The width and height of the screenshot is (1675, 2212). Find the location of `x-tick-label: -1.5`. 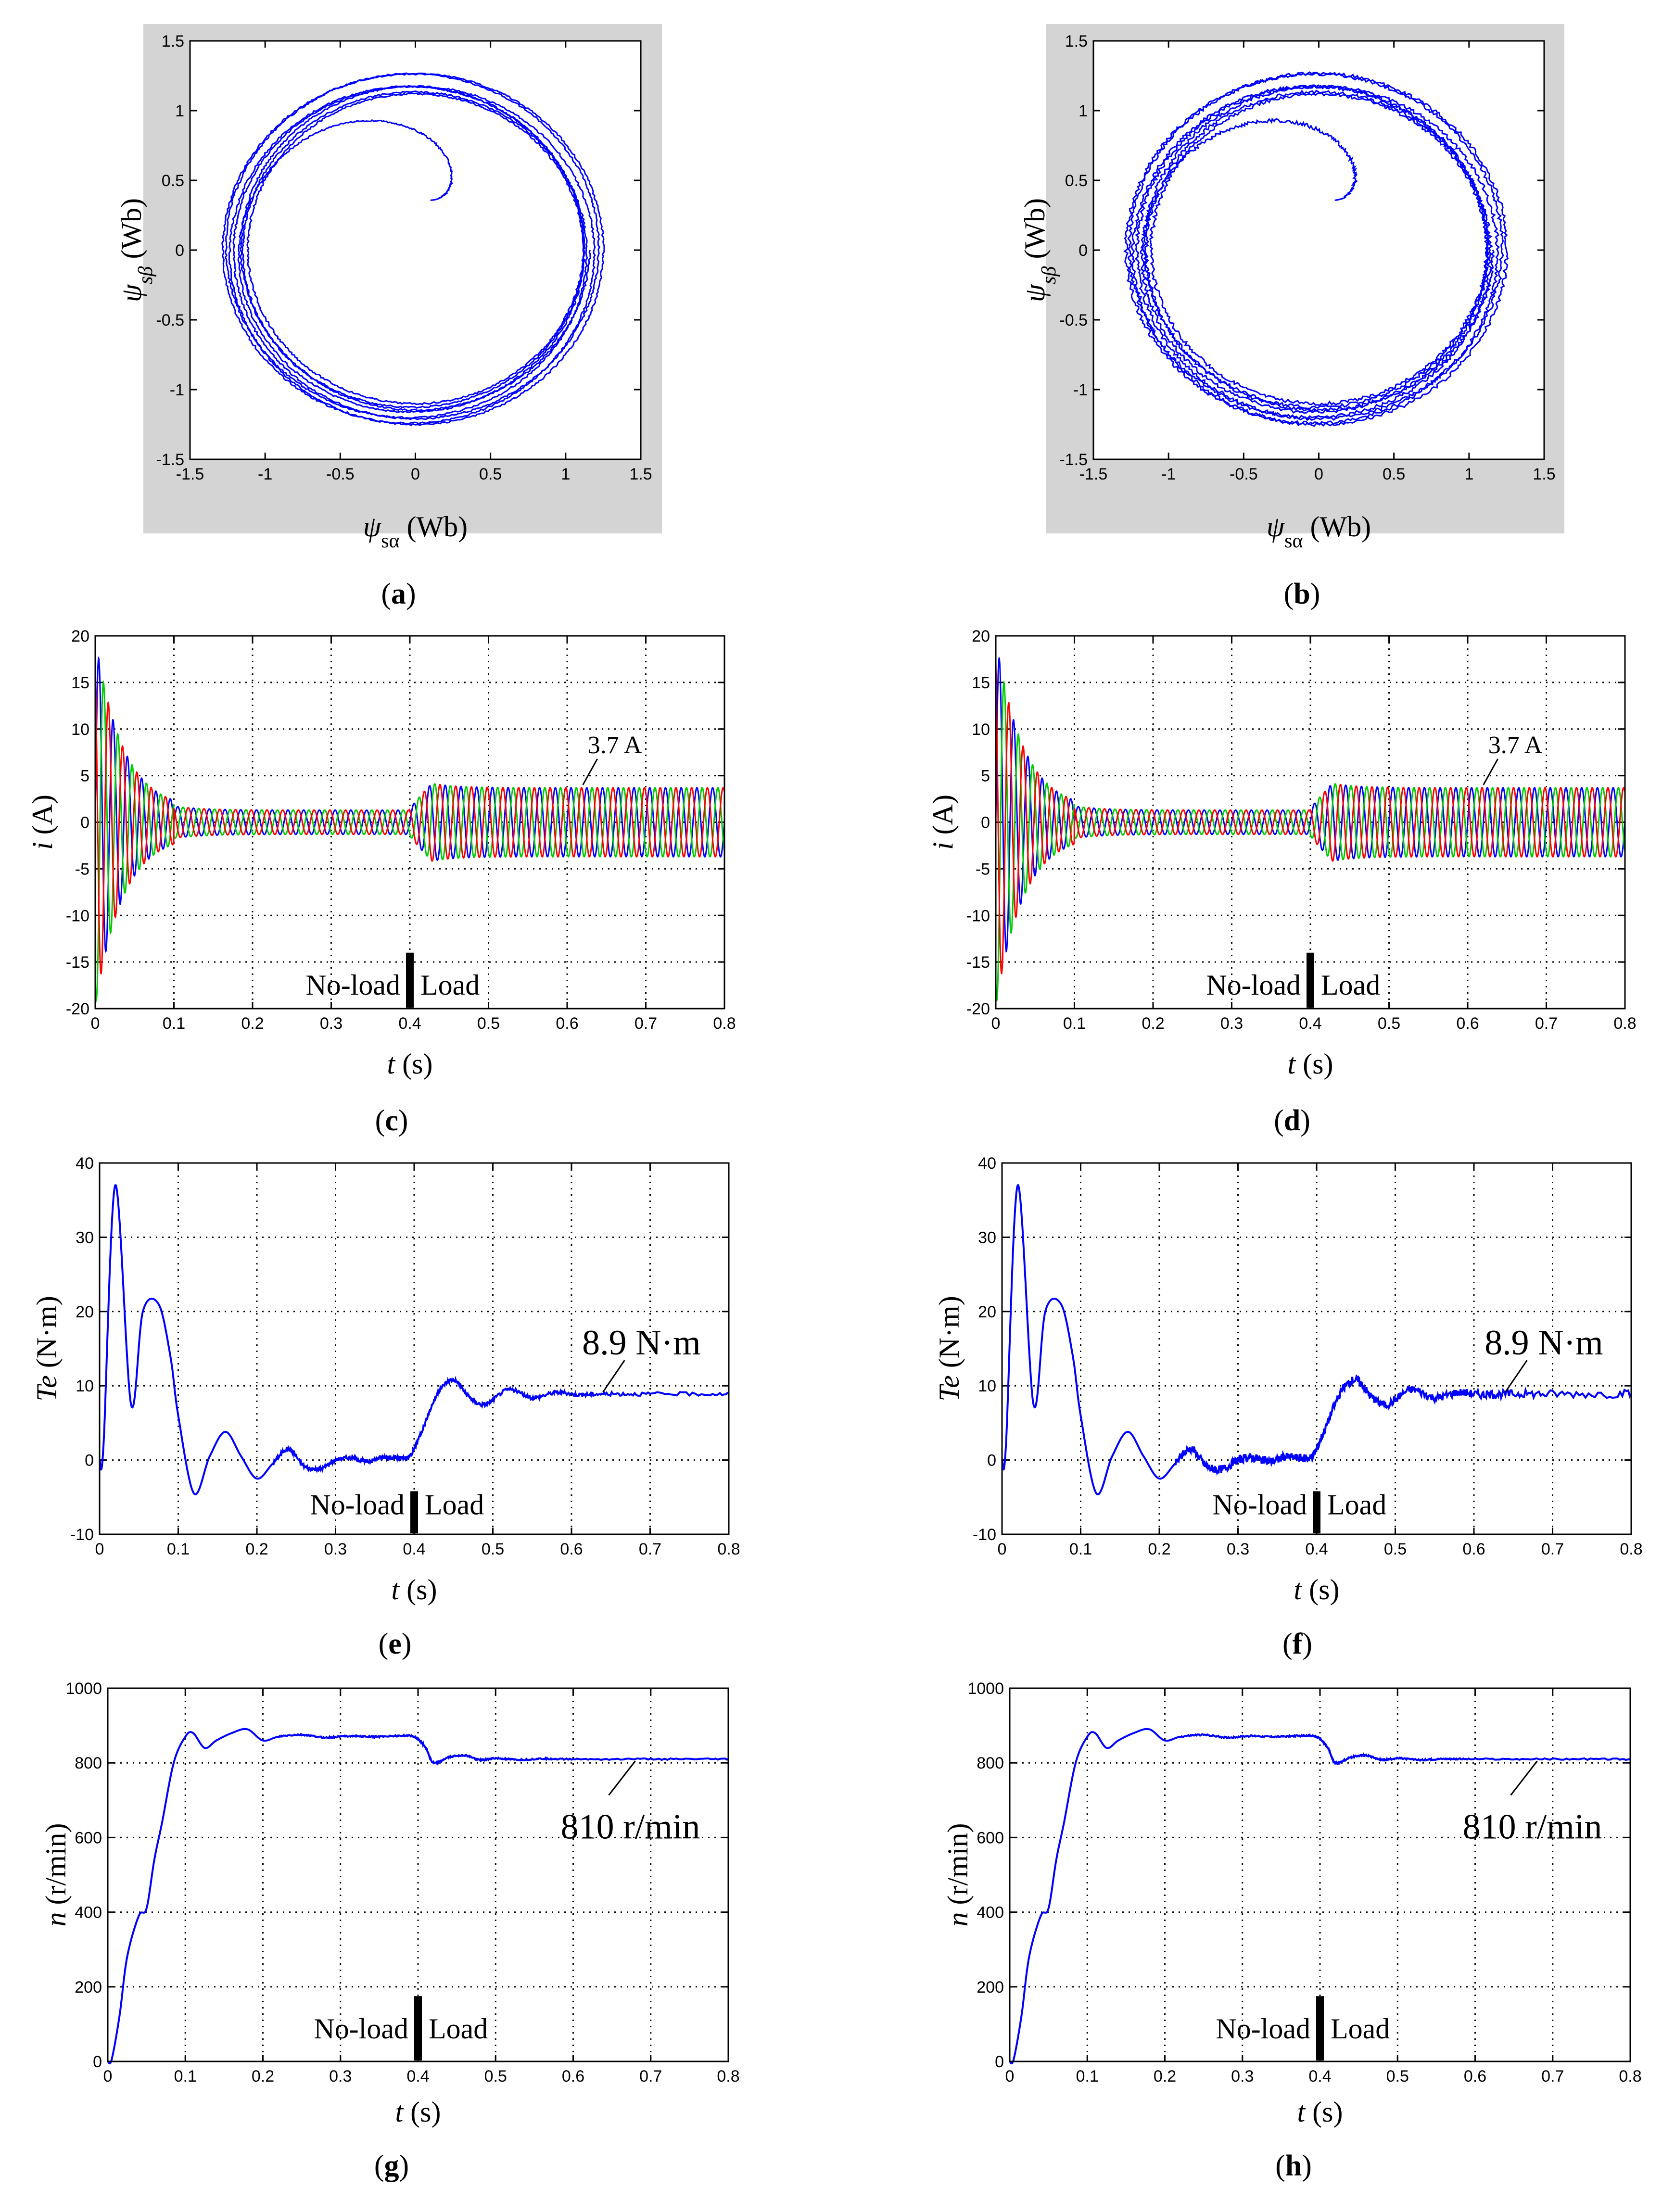

x-tick-label: -1.5 is located at coordinates (190, 474).